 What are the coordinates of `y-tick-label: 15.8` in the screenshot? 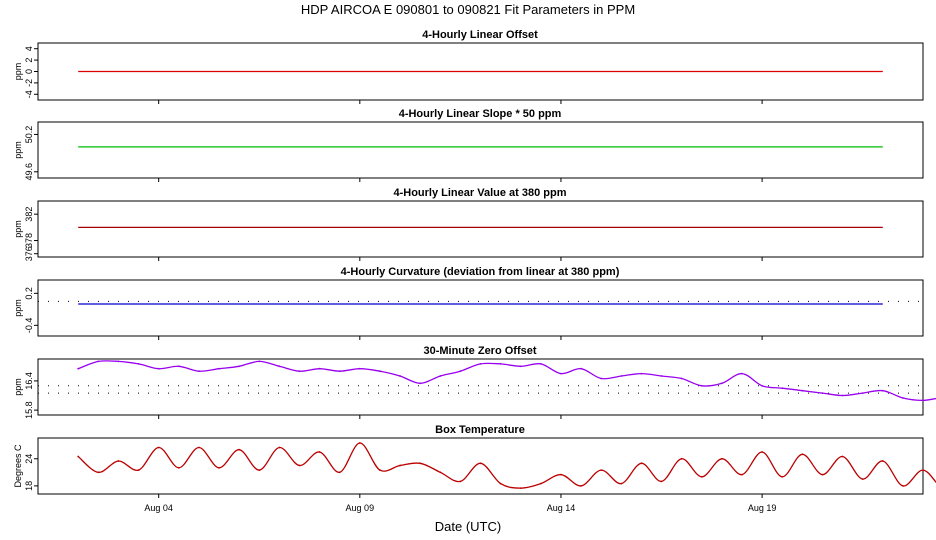 It's located at (29, 410).